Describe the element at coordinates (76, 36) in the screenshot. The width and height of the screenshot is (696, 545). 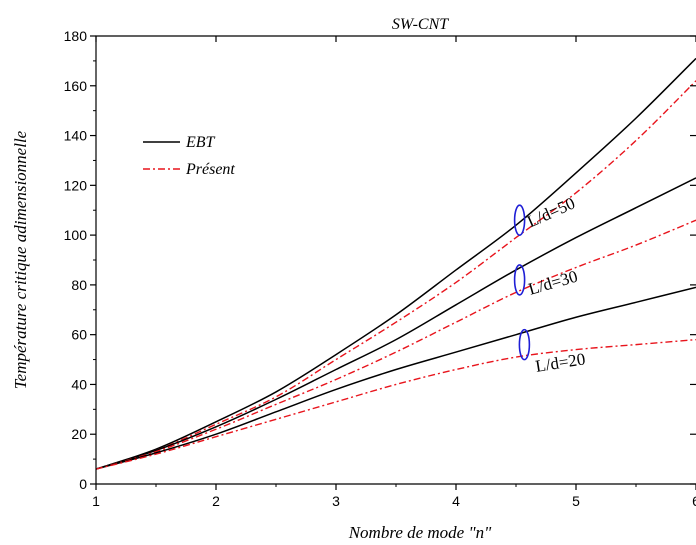
I see `y-tick-label: 180` at that location.